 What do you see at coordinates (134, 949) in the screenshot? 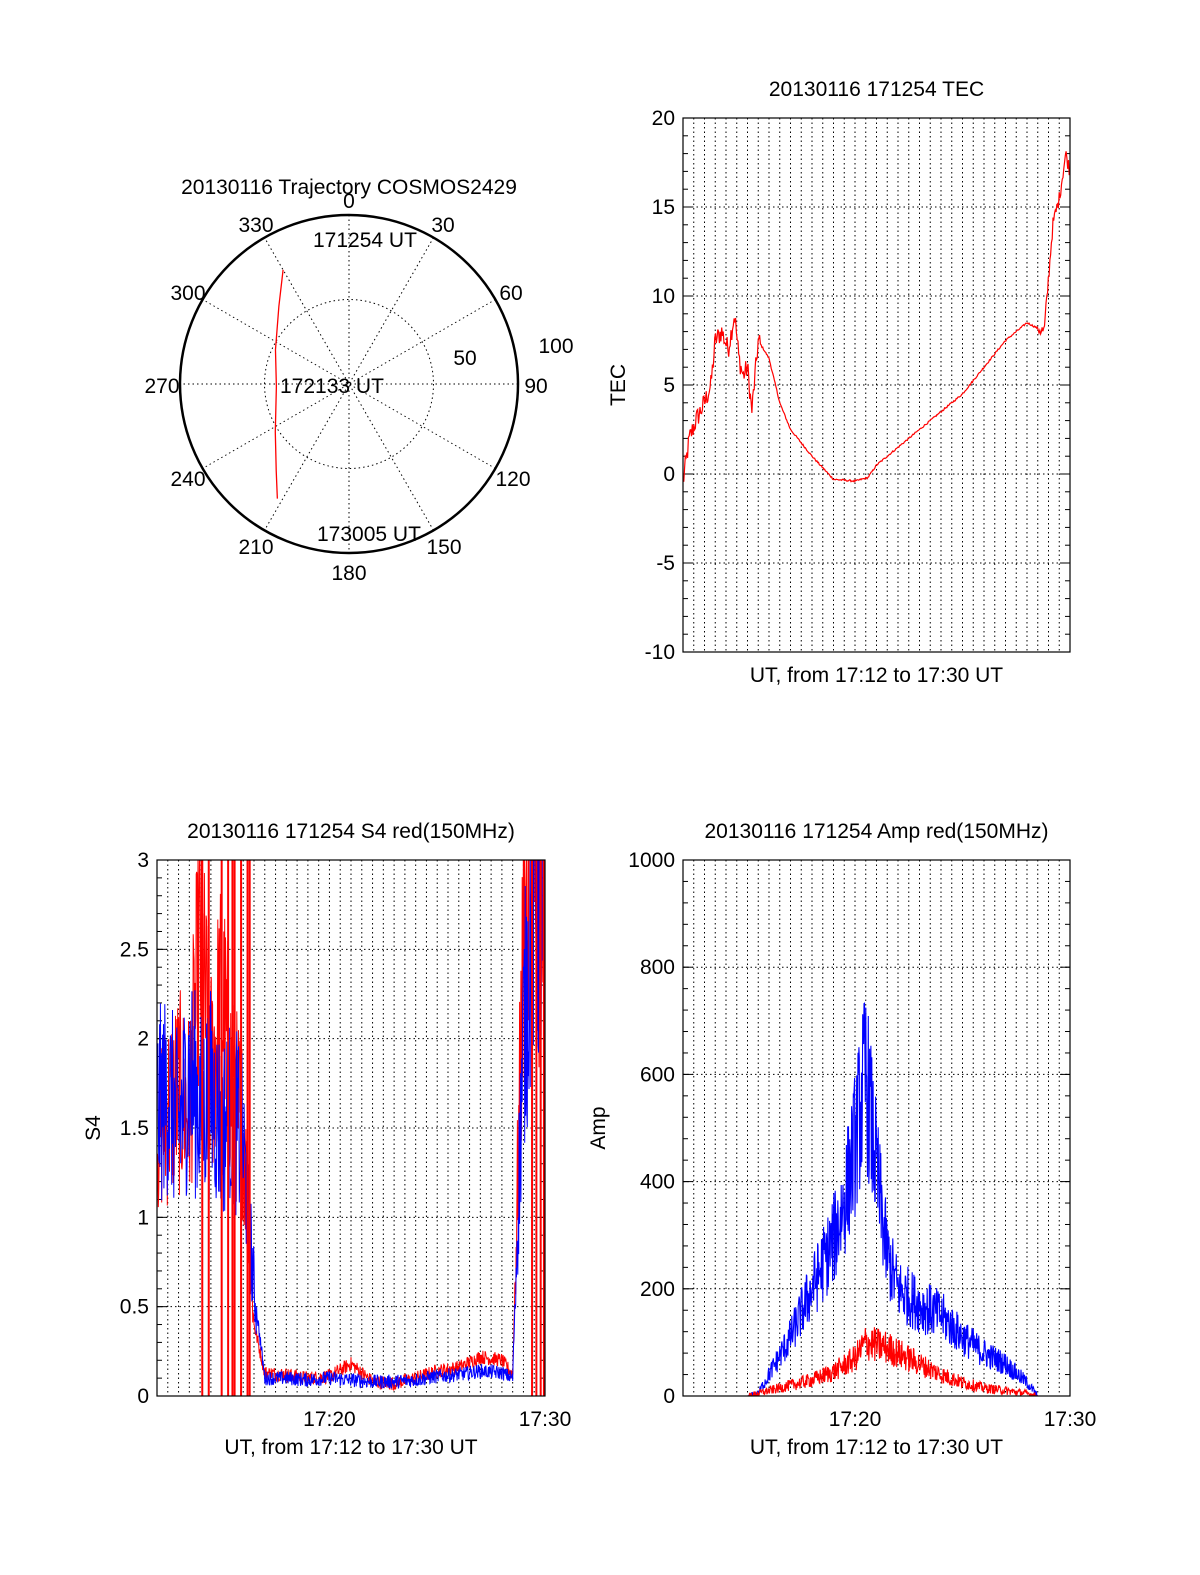
I see `s4-ytick-label: 2.5` at bounding box center [134, 949].